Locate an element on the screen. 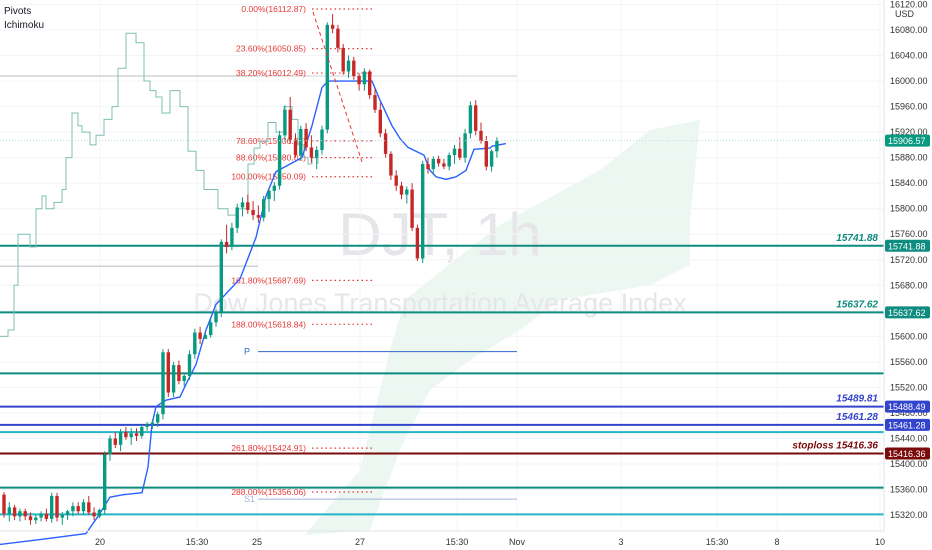  price-tick-label: 16120.00 is located at coordinates (909, 4).